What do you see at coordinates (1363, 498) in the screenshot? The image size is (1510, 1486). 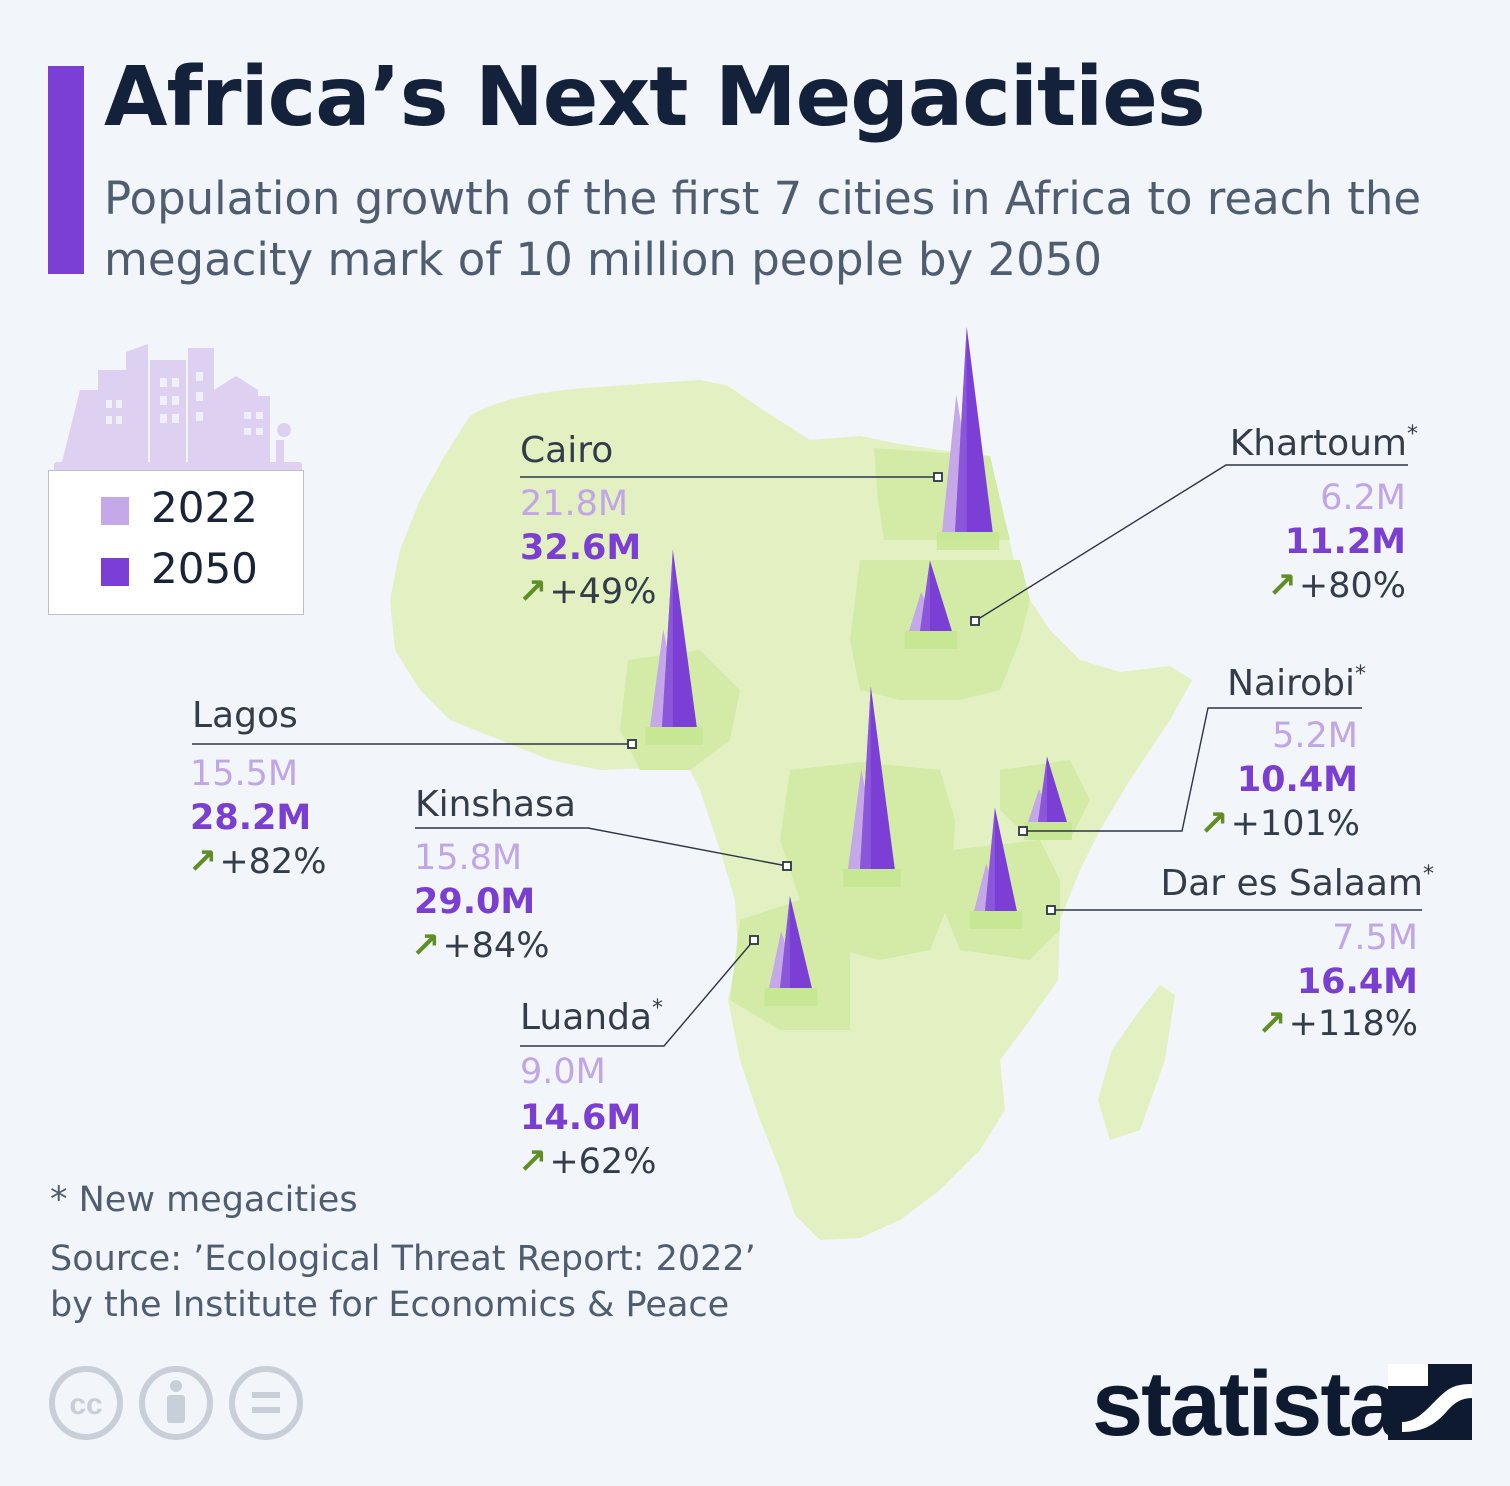 I see `khartoum-value-2022: 6.2M` at bounding box center [1363, 498].